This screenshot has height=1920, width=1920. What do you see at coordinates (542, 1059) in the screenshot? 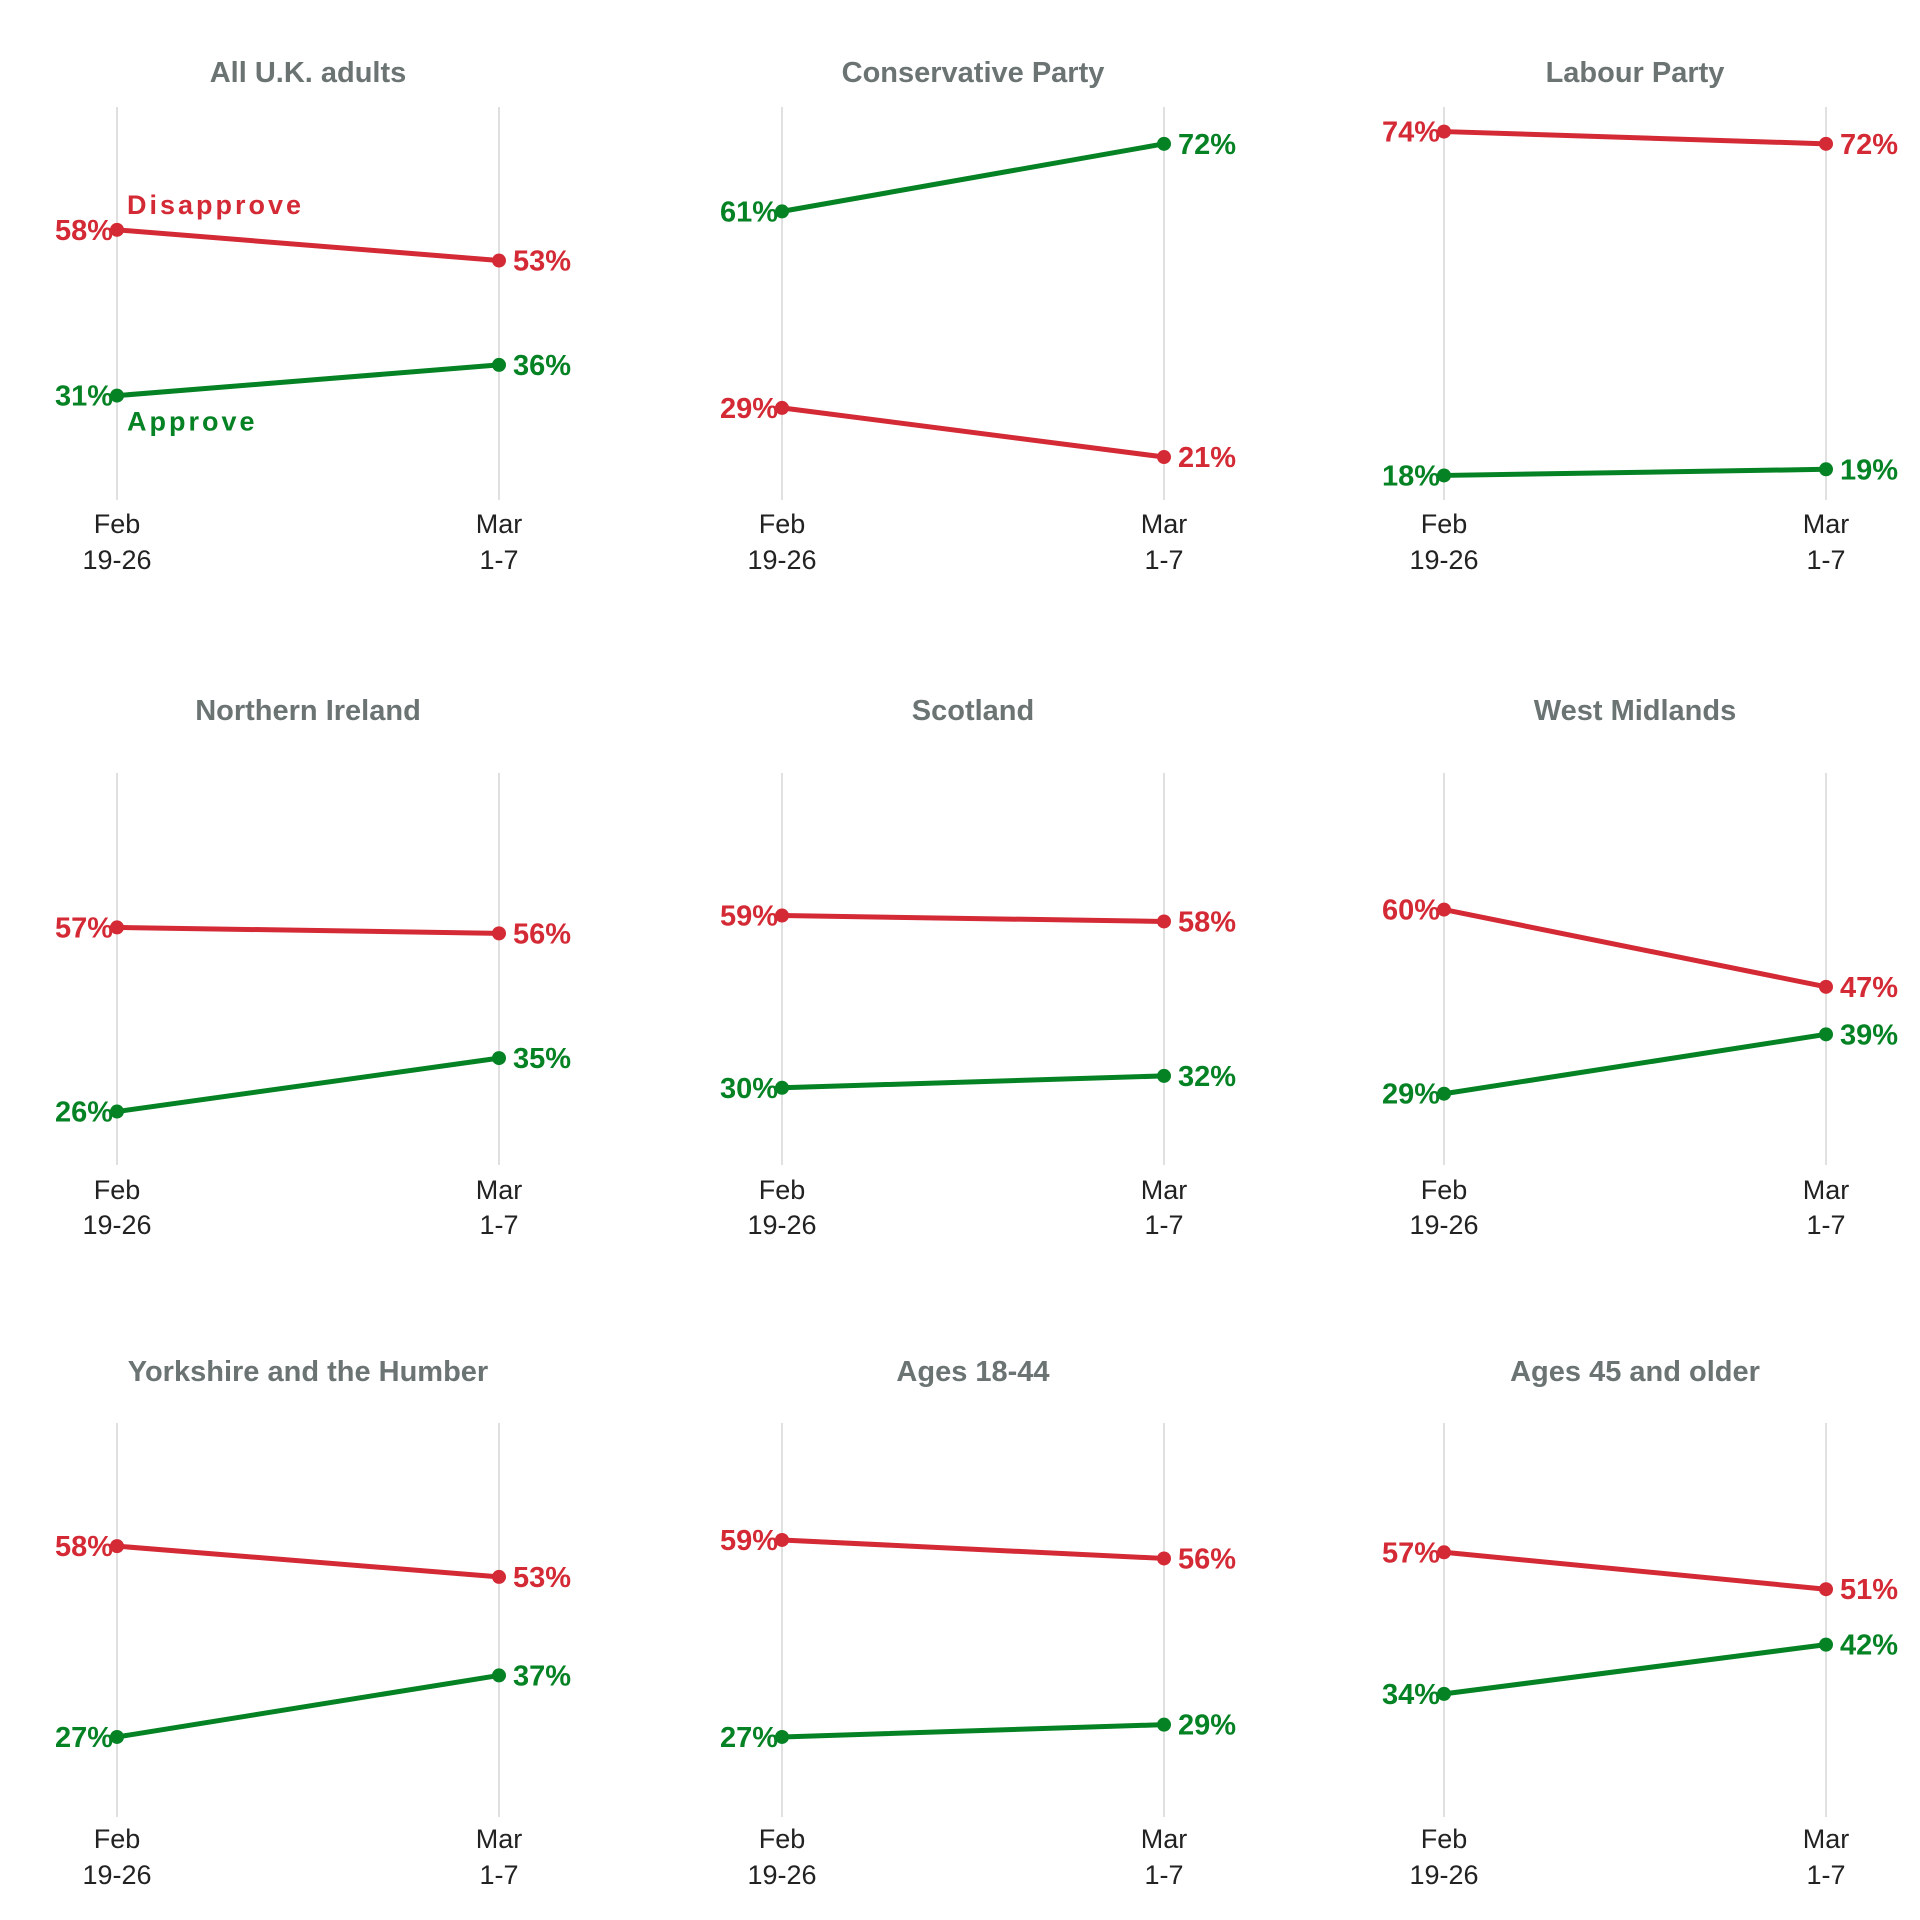
I see `data-label-approve: 35%` at bounding box center [542, 1059].